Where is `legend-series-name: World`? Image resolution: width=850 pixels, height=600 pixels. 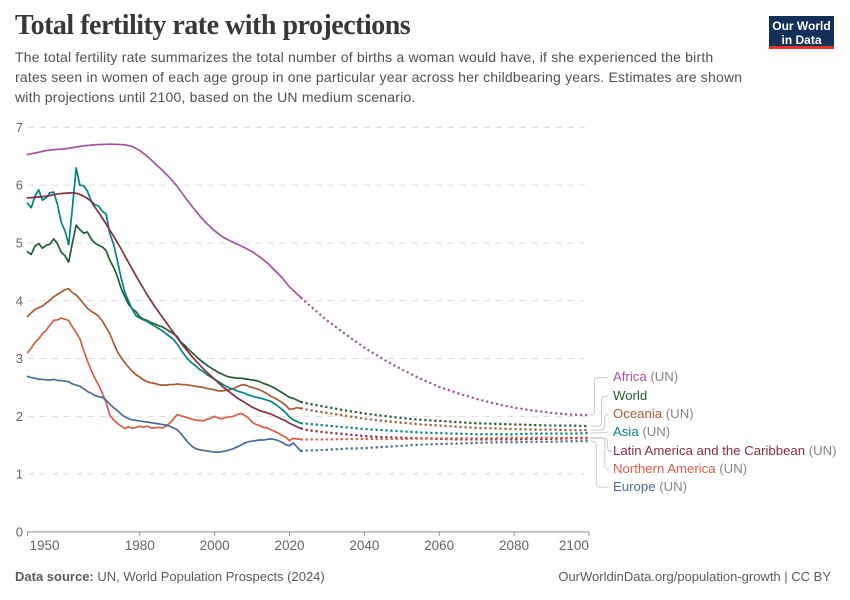 legend-series-name: World is located at coordinates (630, 395).